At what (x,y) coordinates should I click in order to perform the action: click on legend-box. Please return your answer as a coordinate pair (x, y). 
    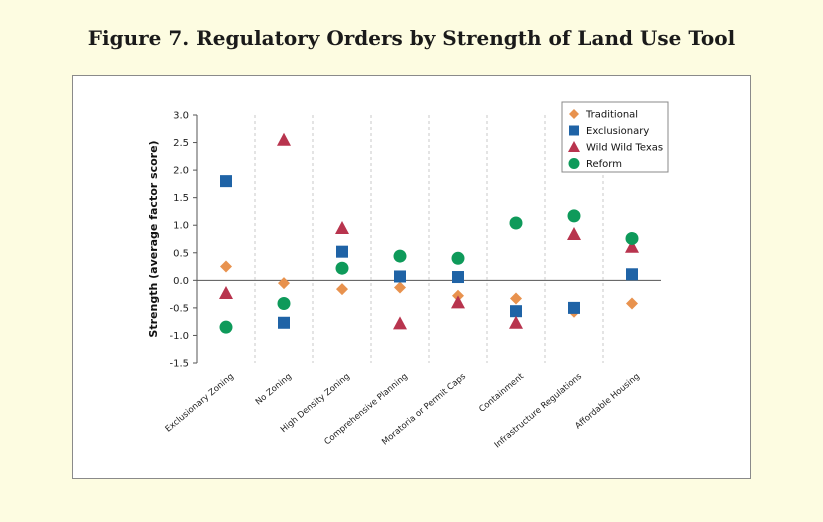
    Looking at the image, I should click on (615, 137).